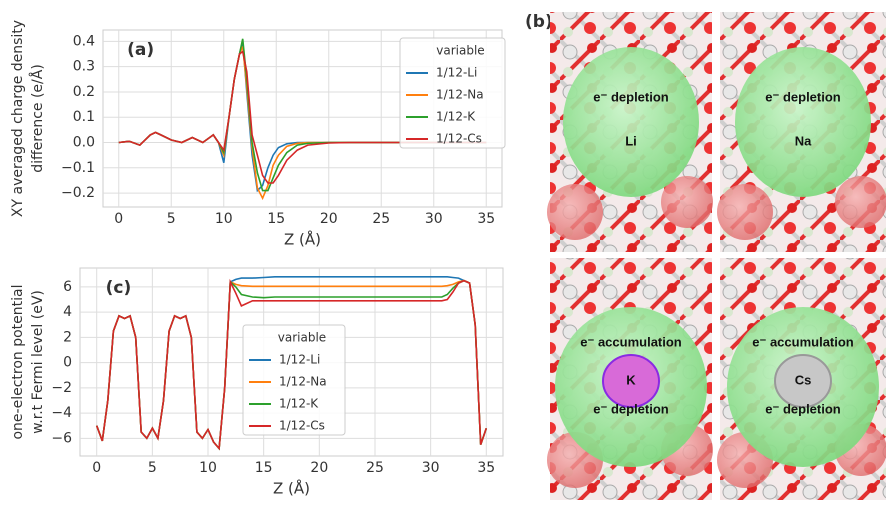  What do you see at coordinates (67, 312) in the screenshot?
I see `y-tick-label: 4` at bounding box center [67, 312].